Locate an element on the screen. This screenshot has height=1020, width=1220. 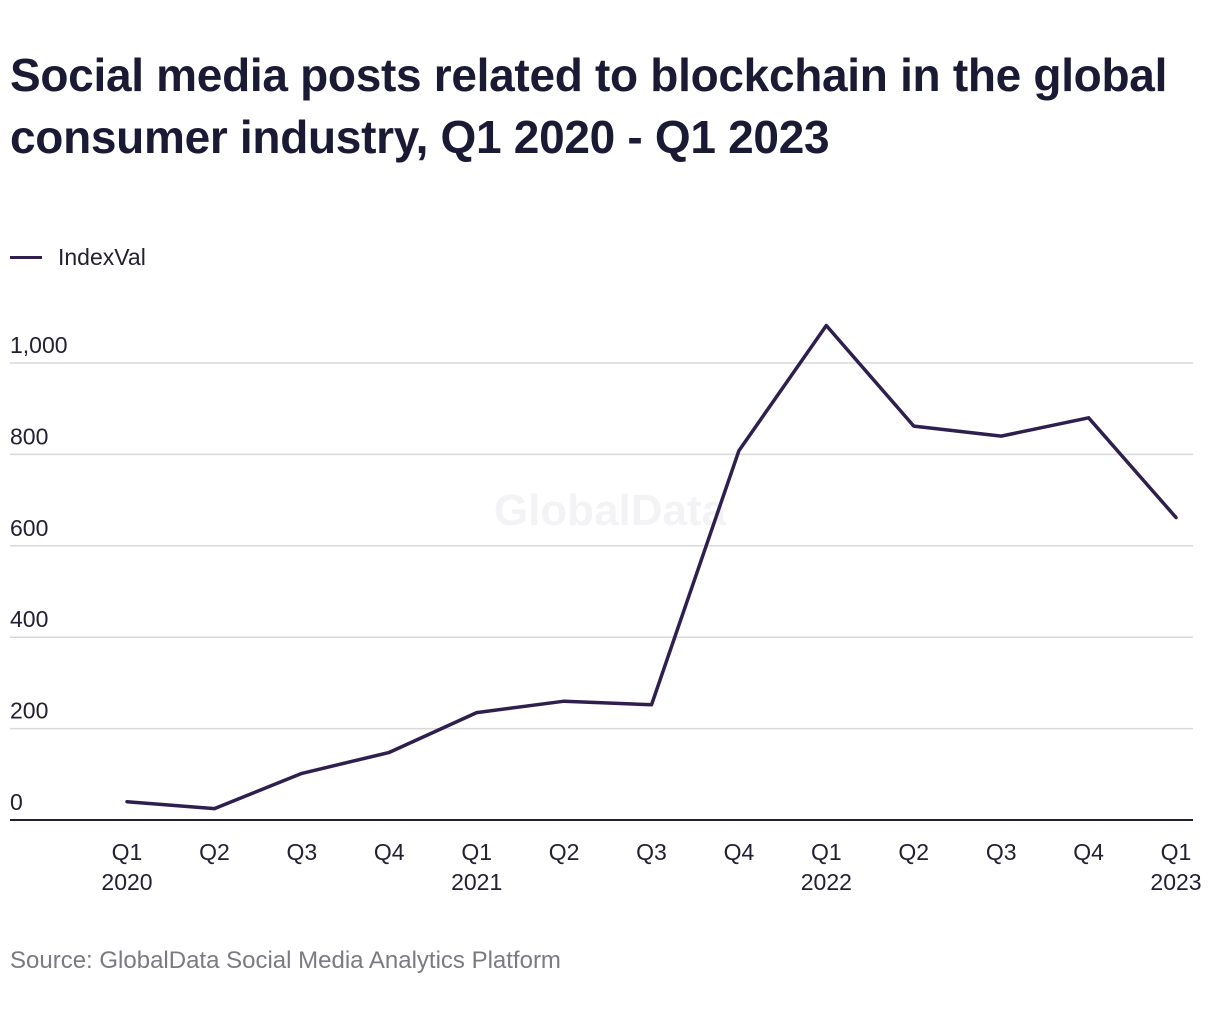
y-tick-label-600: 600 is located at coordinates (29, 528).